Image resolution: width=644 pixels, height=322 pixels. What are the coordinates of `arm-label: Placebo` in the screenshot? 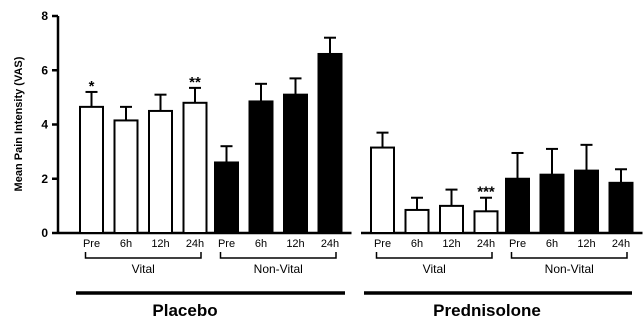 It's located at (184, 310).